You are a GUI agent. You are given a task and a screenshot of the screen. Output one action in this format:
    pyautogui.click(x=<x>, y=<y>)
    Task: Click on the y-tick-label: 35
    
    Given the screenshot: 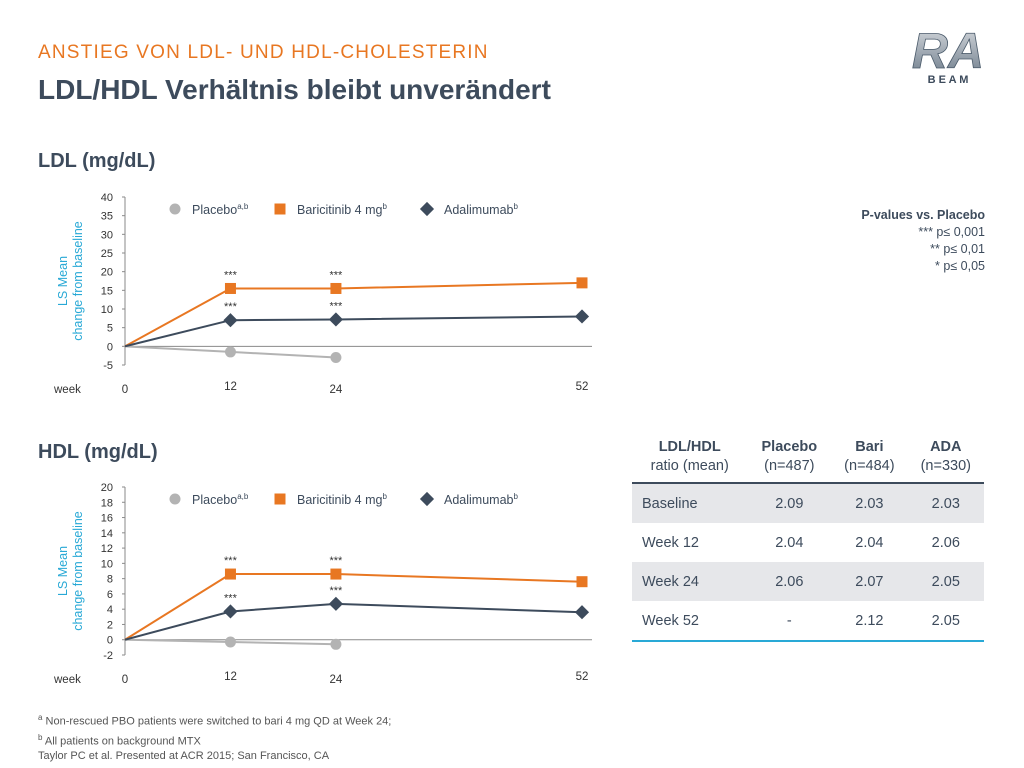 What is the action you would take?
    pyautogui.click(x=107, y=217)
    